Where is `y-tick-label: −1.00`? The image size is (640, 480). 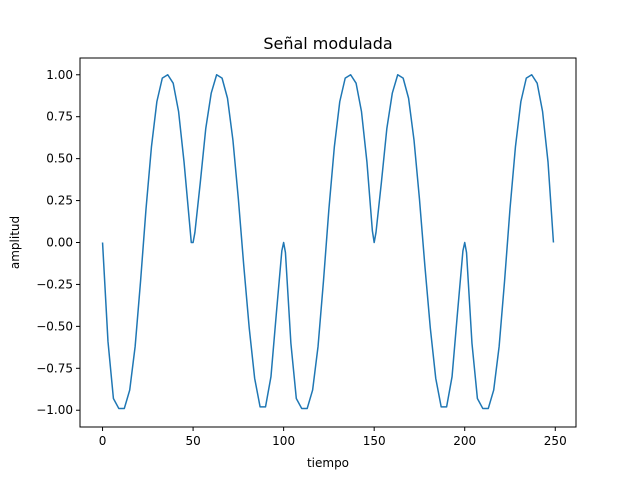 y-tick-label: −1.00 is located at coordinates (54, 410).